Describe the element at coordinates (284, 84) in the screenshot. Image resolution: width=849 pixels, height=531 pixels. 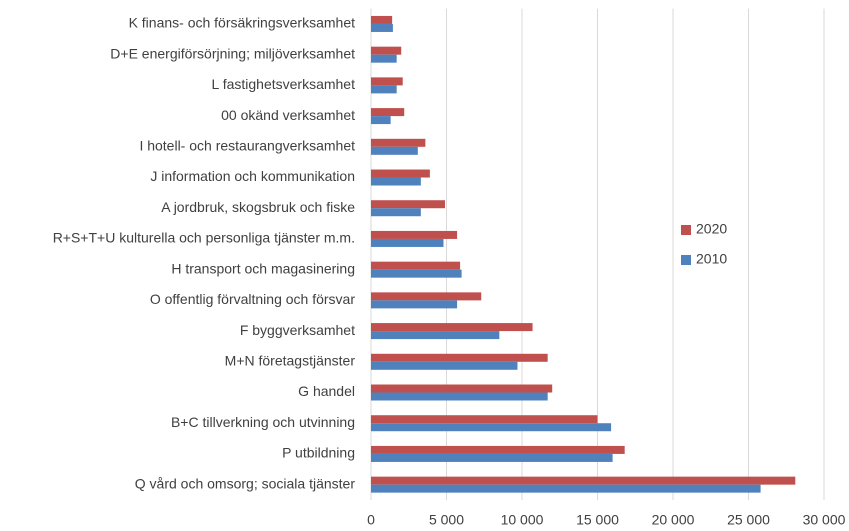
I see `y-tick-label: L fastighetsverksamhet` at that location.